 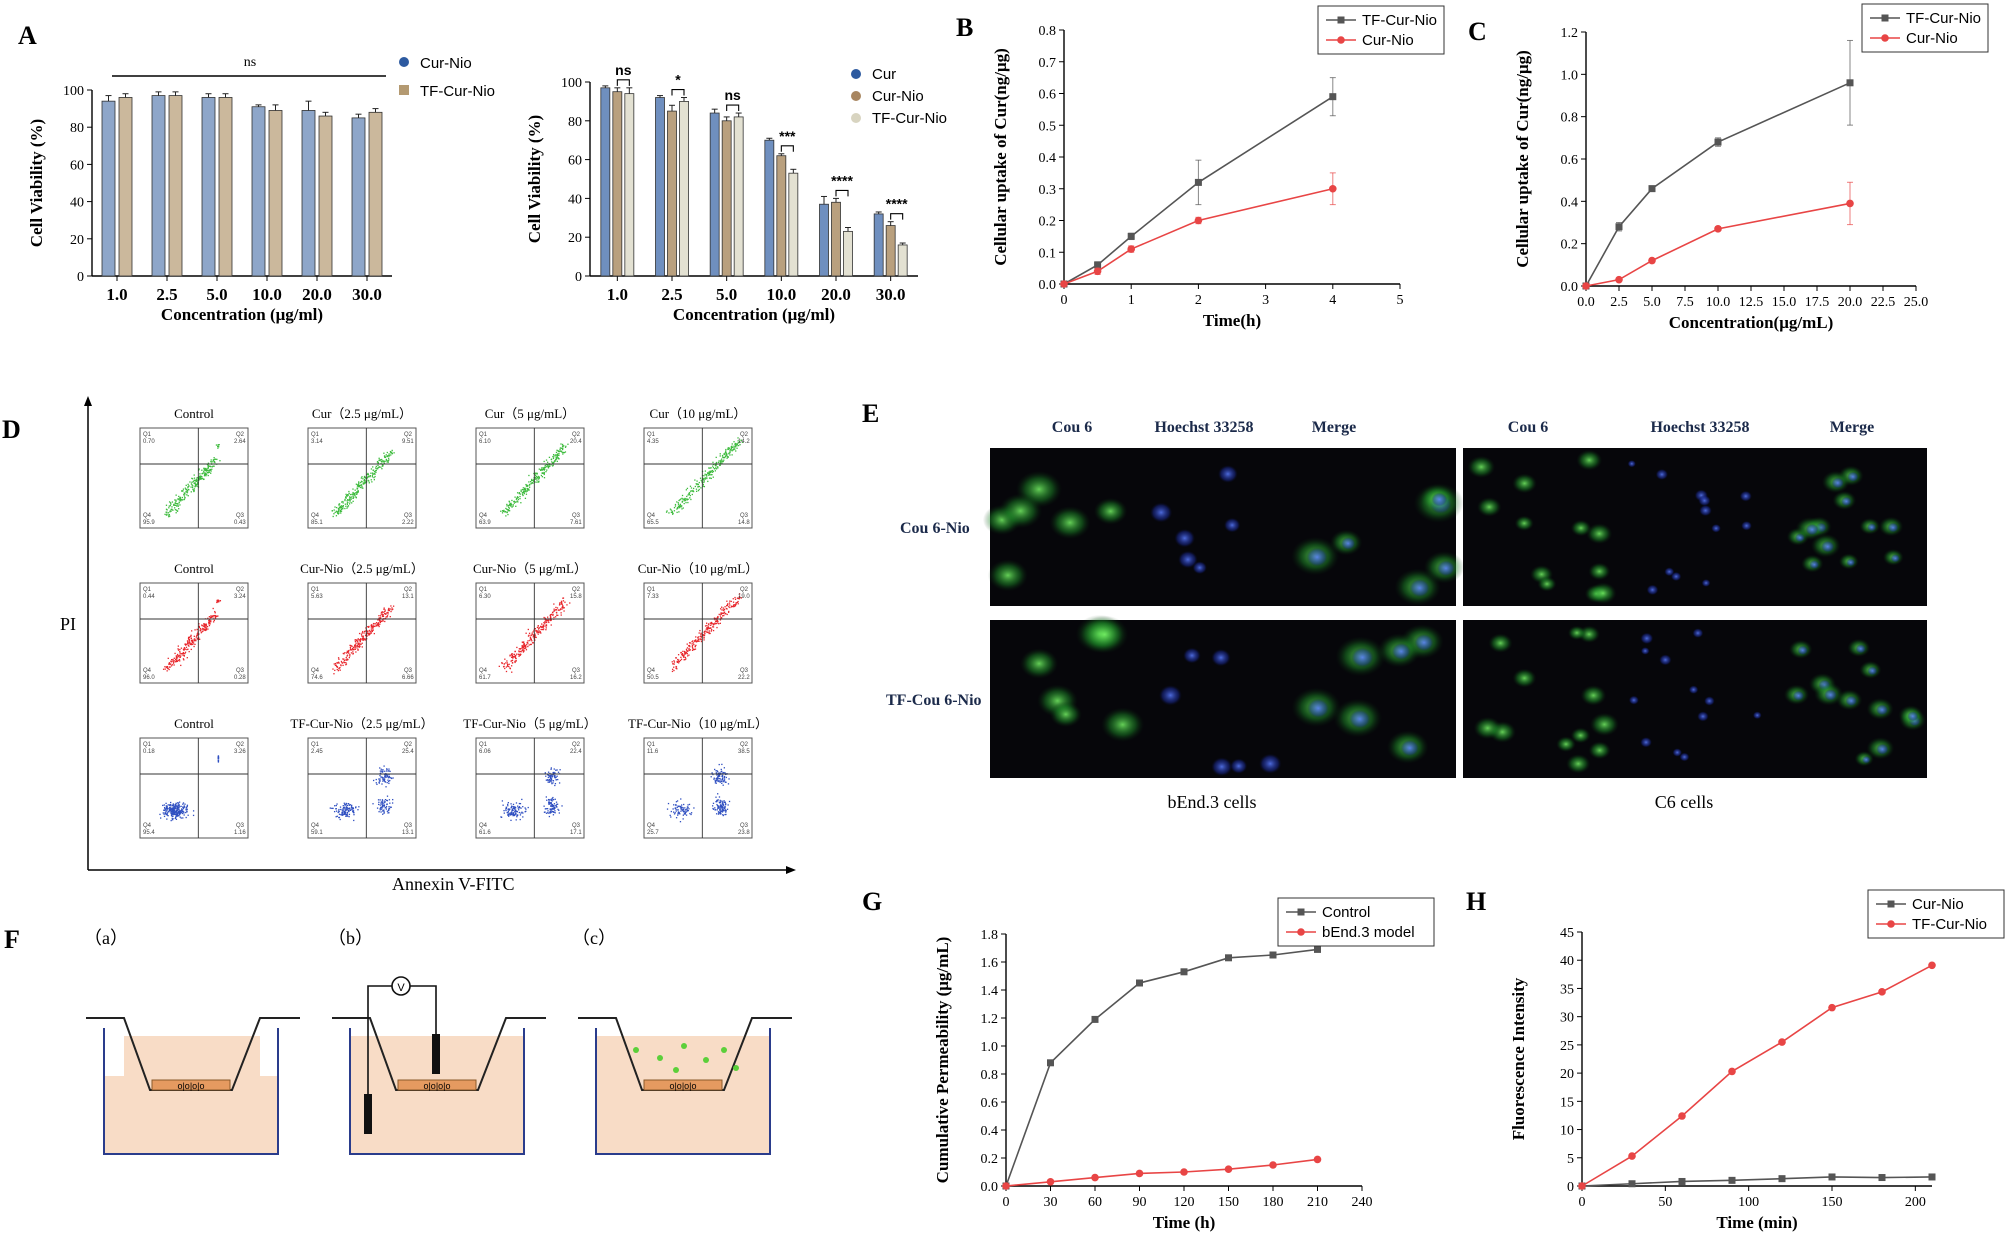 I want to click on q2-tag: Q2, so click(x=408, y=590).